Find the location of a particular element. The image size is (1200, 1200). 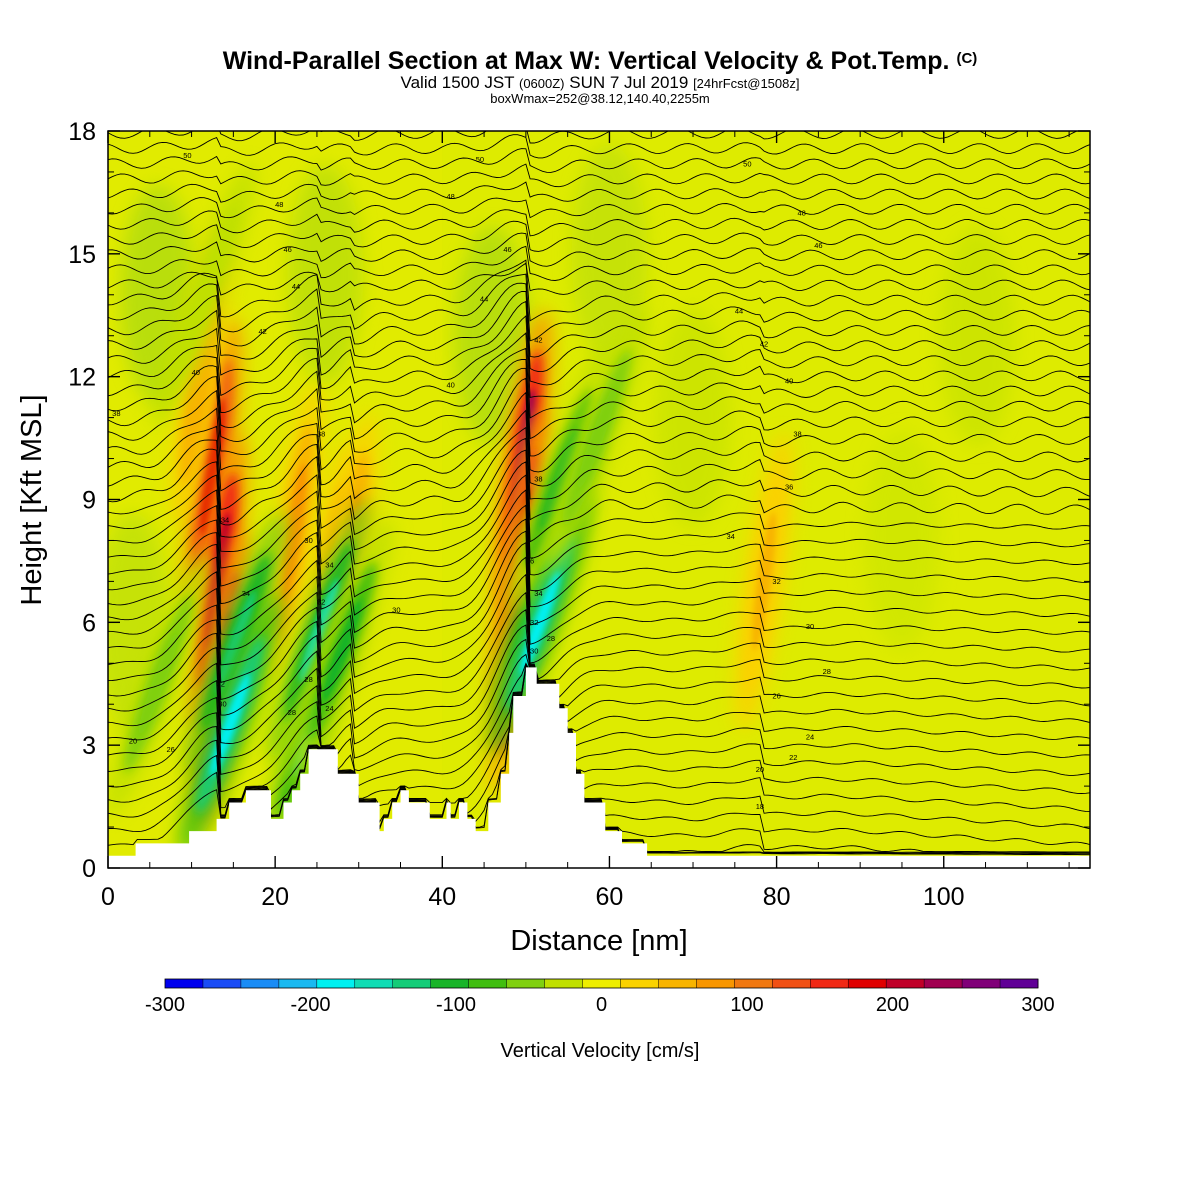

colorbar-label: Vertical Velocity [cm/s] is located at coordinates (600, 1051).